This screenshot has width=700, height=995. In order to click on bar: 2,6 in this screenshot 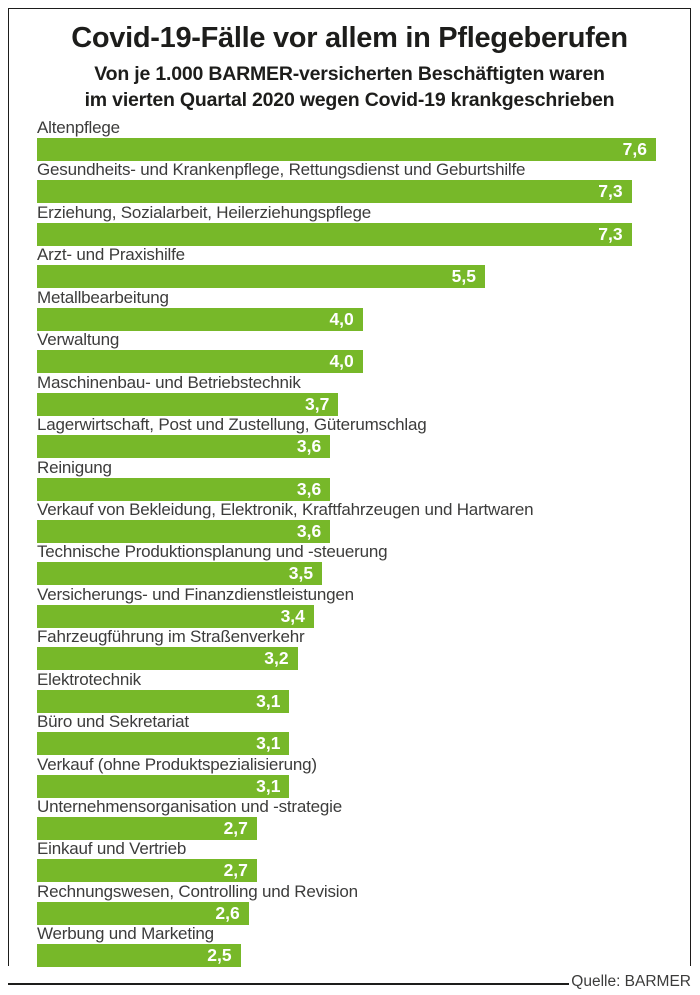, I will do `click(143, 913)`.